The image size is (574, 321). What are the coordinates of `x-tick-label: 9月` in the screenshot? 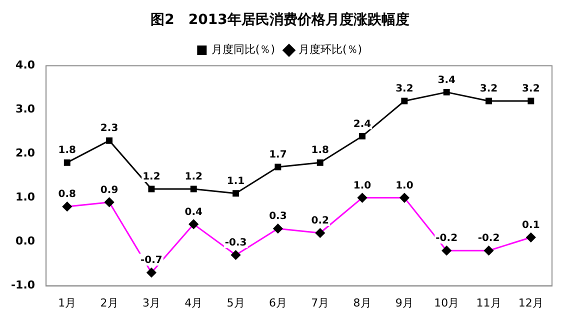 It's located at (404, 303).